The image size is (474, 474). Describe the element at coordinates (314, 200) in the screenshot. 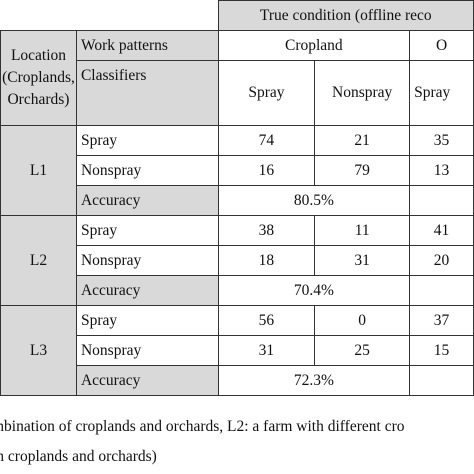

I see `accuracy-value: 80.5%` at that location.